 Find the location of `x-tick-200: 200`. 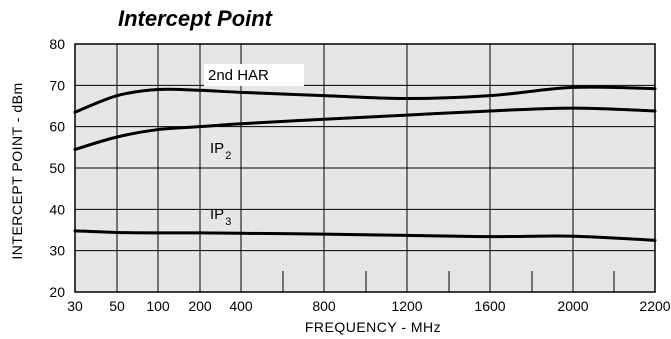

x-tick-200: 200 is located at coordinates (200, 306).